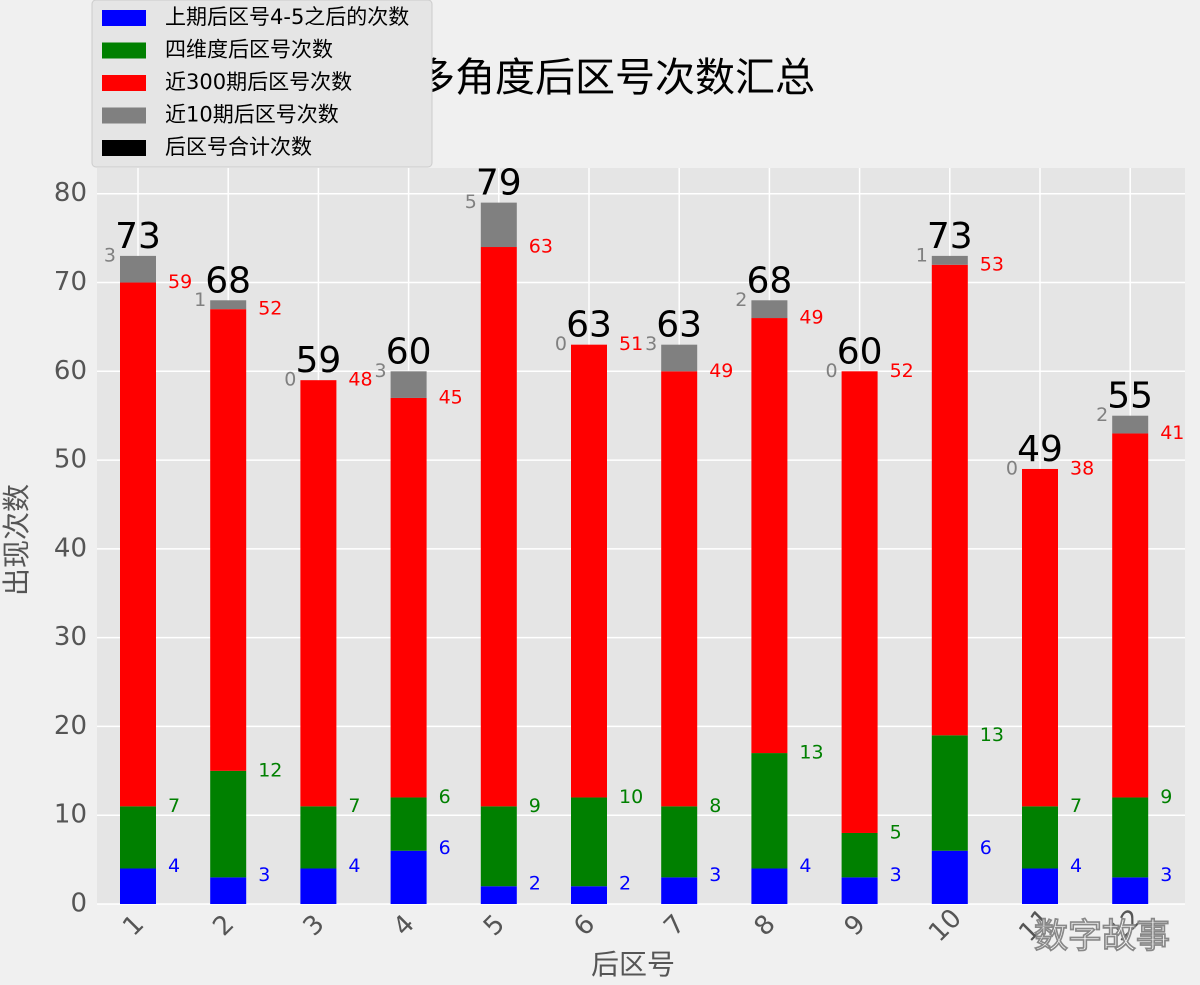  Describe the element at coordinates (70, 371) in the screenshot. I see `y-tick-label: 60` at that location.